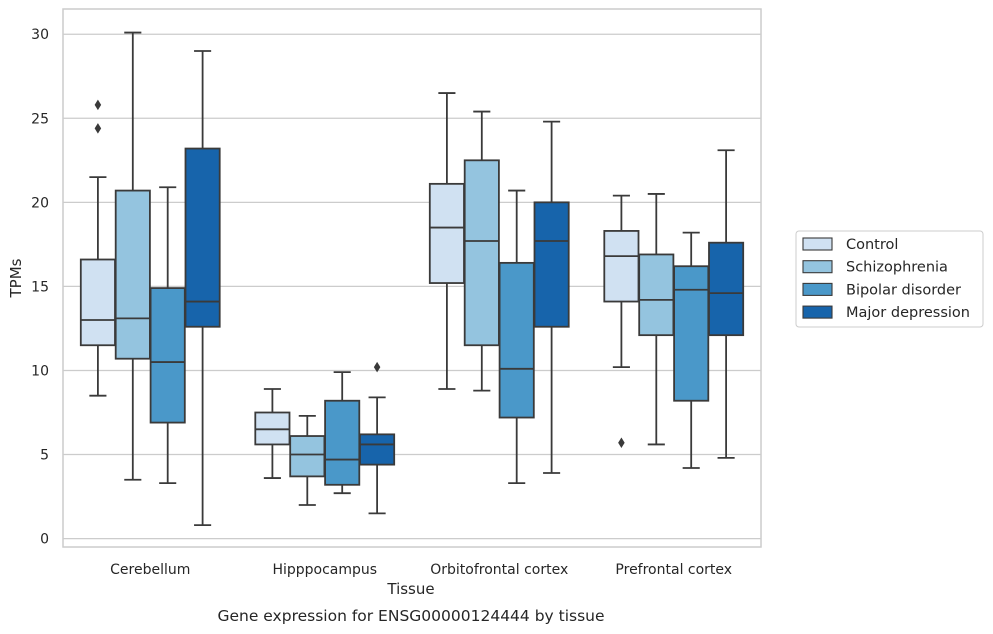  What do you see at coordinates (499, 570) in the screenshot?
I see `x-tick-label: Orbitofrontal cortex` at bounding box center [499, 570].